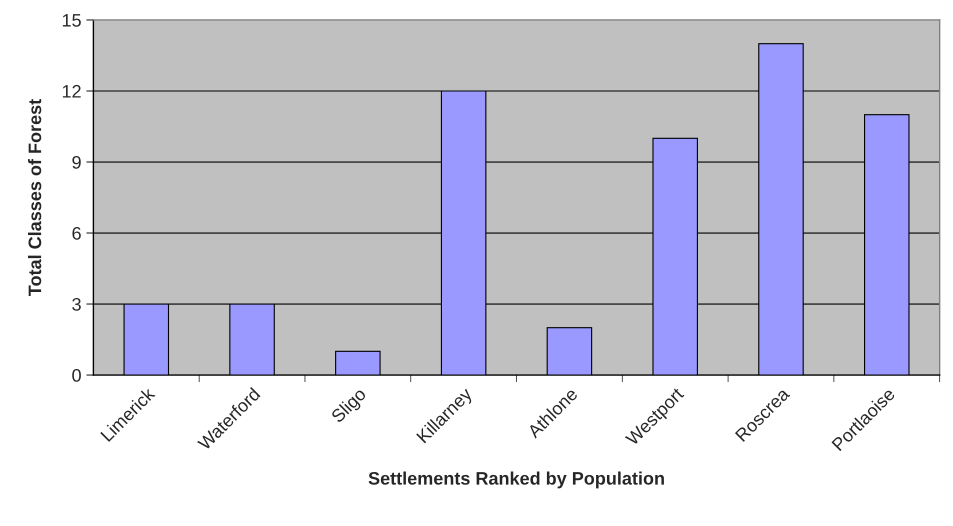 The width and height of the screenshot is (953, 526). What do you see at coordinates (76, 304) in the screenshot?
I see `y-tick-label: 3` at bounding box center [76, 304].